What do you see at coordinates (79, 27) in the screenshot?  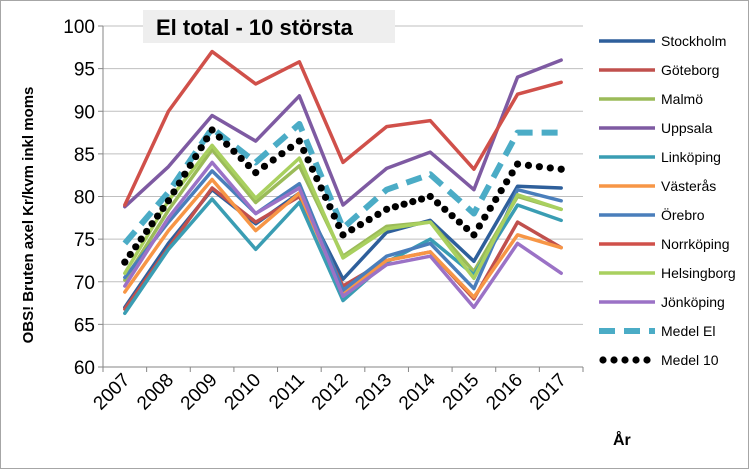 I see `y-tick-label: 100` at bounding box center [79, 27].